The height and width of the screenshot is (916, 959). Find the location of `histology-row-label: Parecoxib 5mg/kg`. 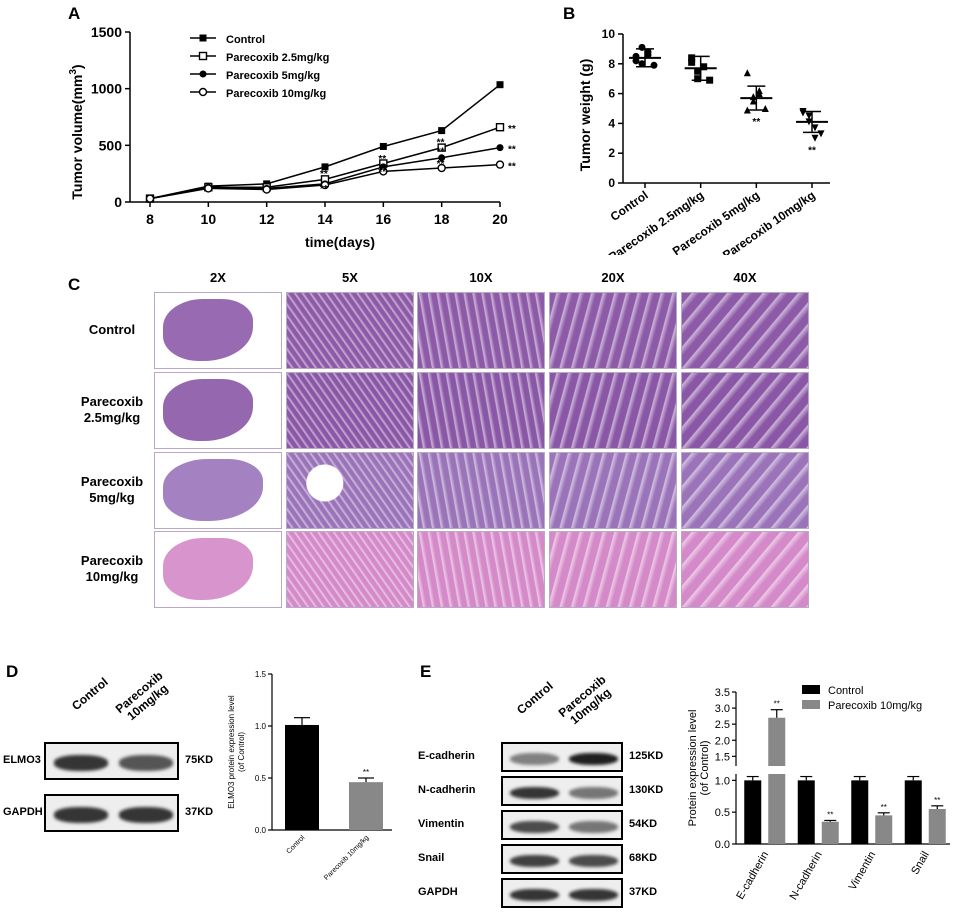

histology-row-label: Parecoxib 5mg/kg is located at coordinates (112, 490).